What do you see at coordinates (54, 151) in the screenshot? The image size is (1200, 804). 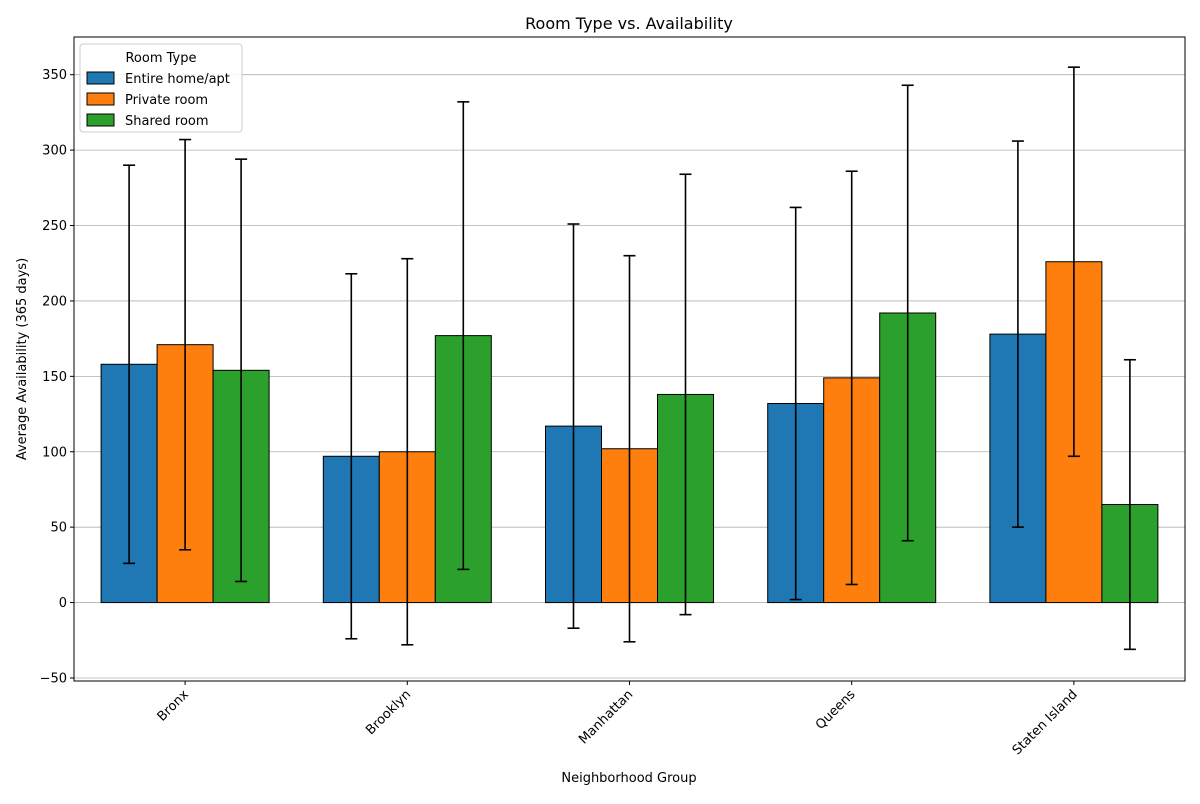 I see `y-tick-label: 300` at bounding box center [54, 151].